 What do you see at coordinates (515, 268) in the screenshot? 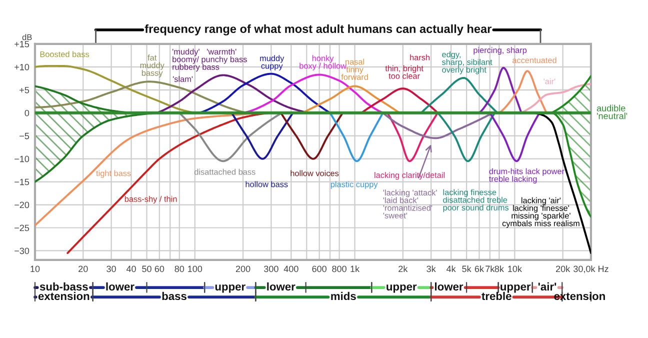
I see `x-tick-label: 10k` at bounding box center [515, 268].